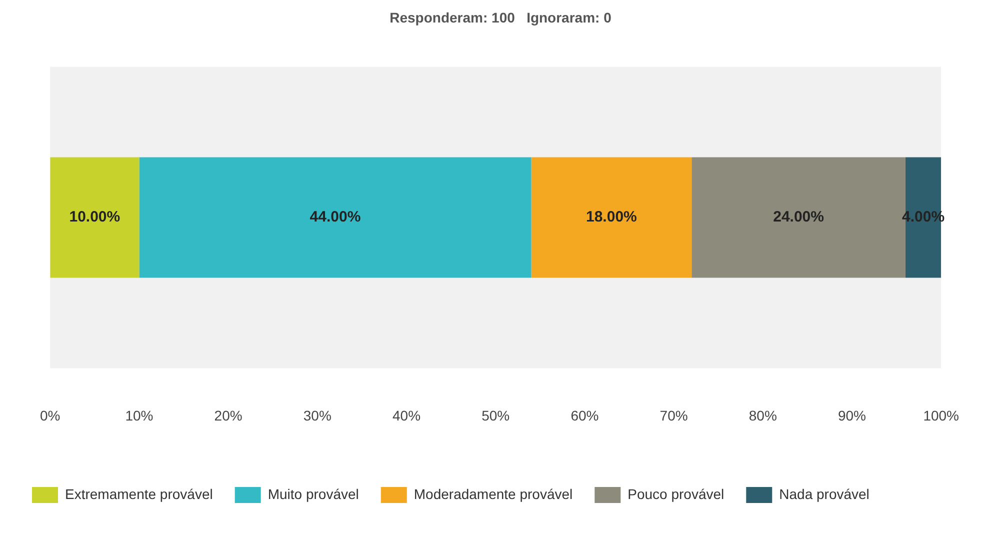  What do you see at coordinates (496, 415) in the screenshot?
I see `x-tick-label: 50%` at bounding box center [496, 415].